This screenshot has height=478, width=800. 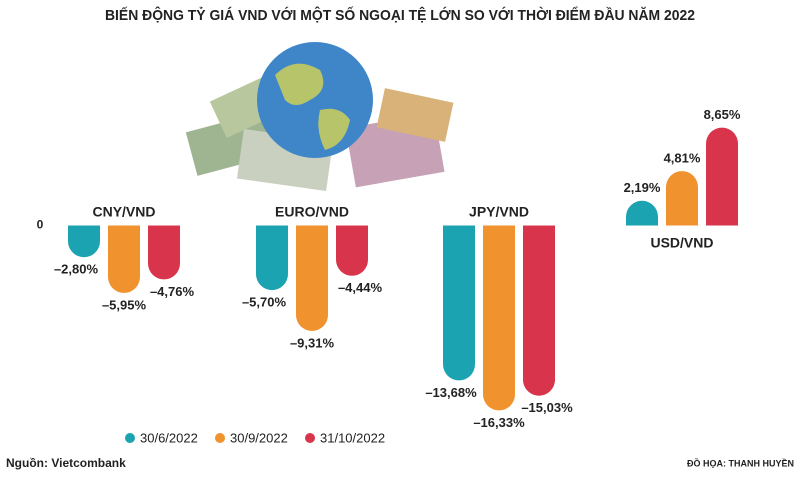 What do you see at coordinates (123, 211) in the screenshot?
I see `category-label: CNY/VND` at bounding box center [123, 211].